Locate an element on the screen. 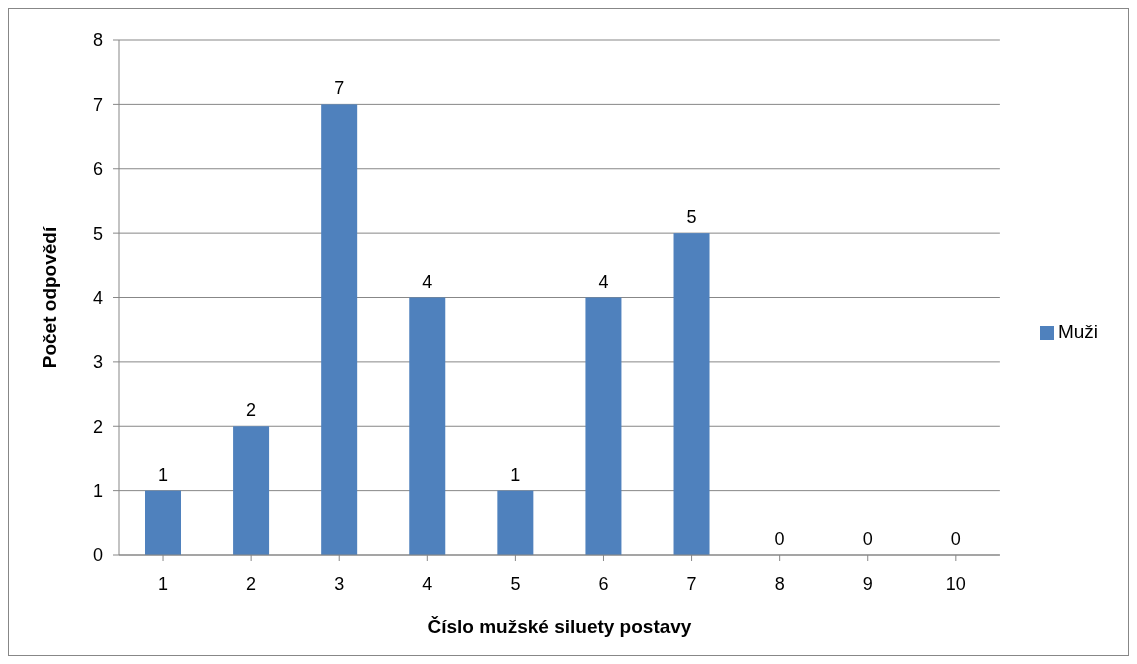 This screenshot has height=664, width=1137. y-tick-label: 8 is located at coordinates (97, 40).